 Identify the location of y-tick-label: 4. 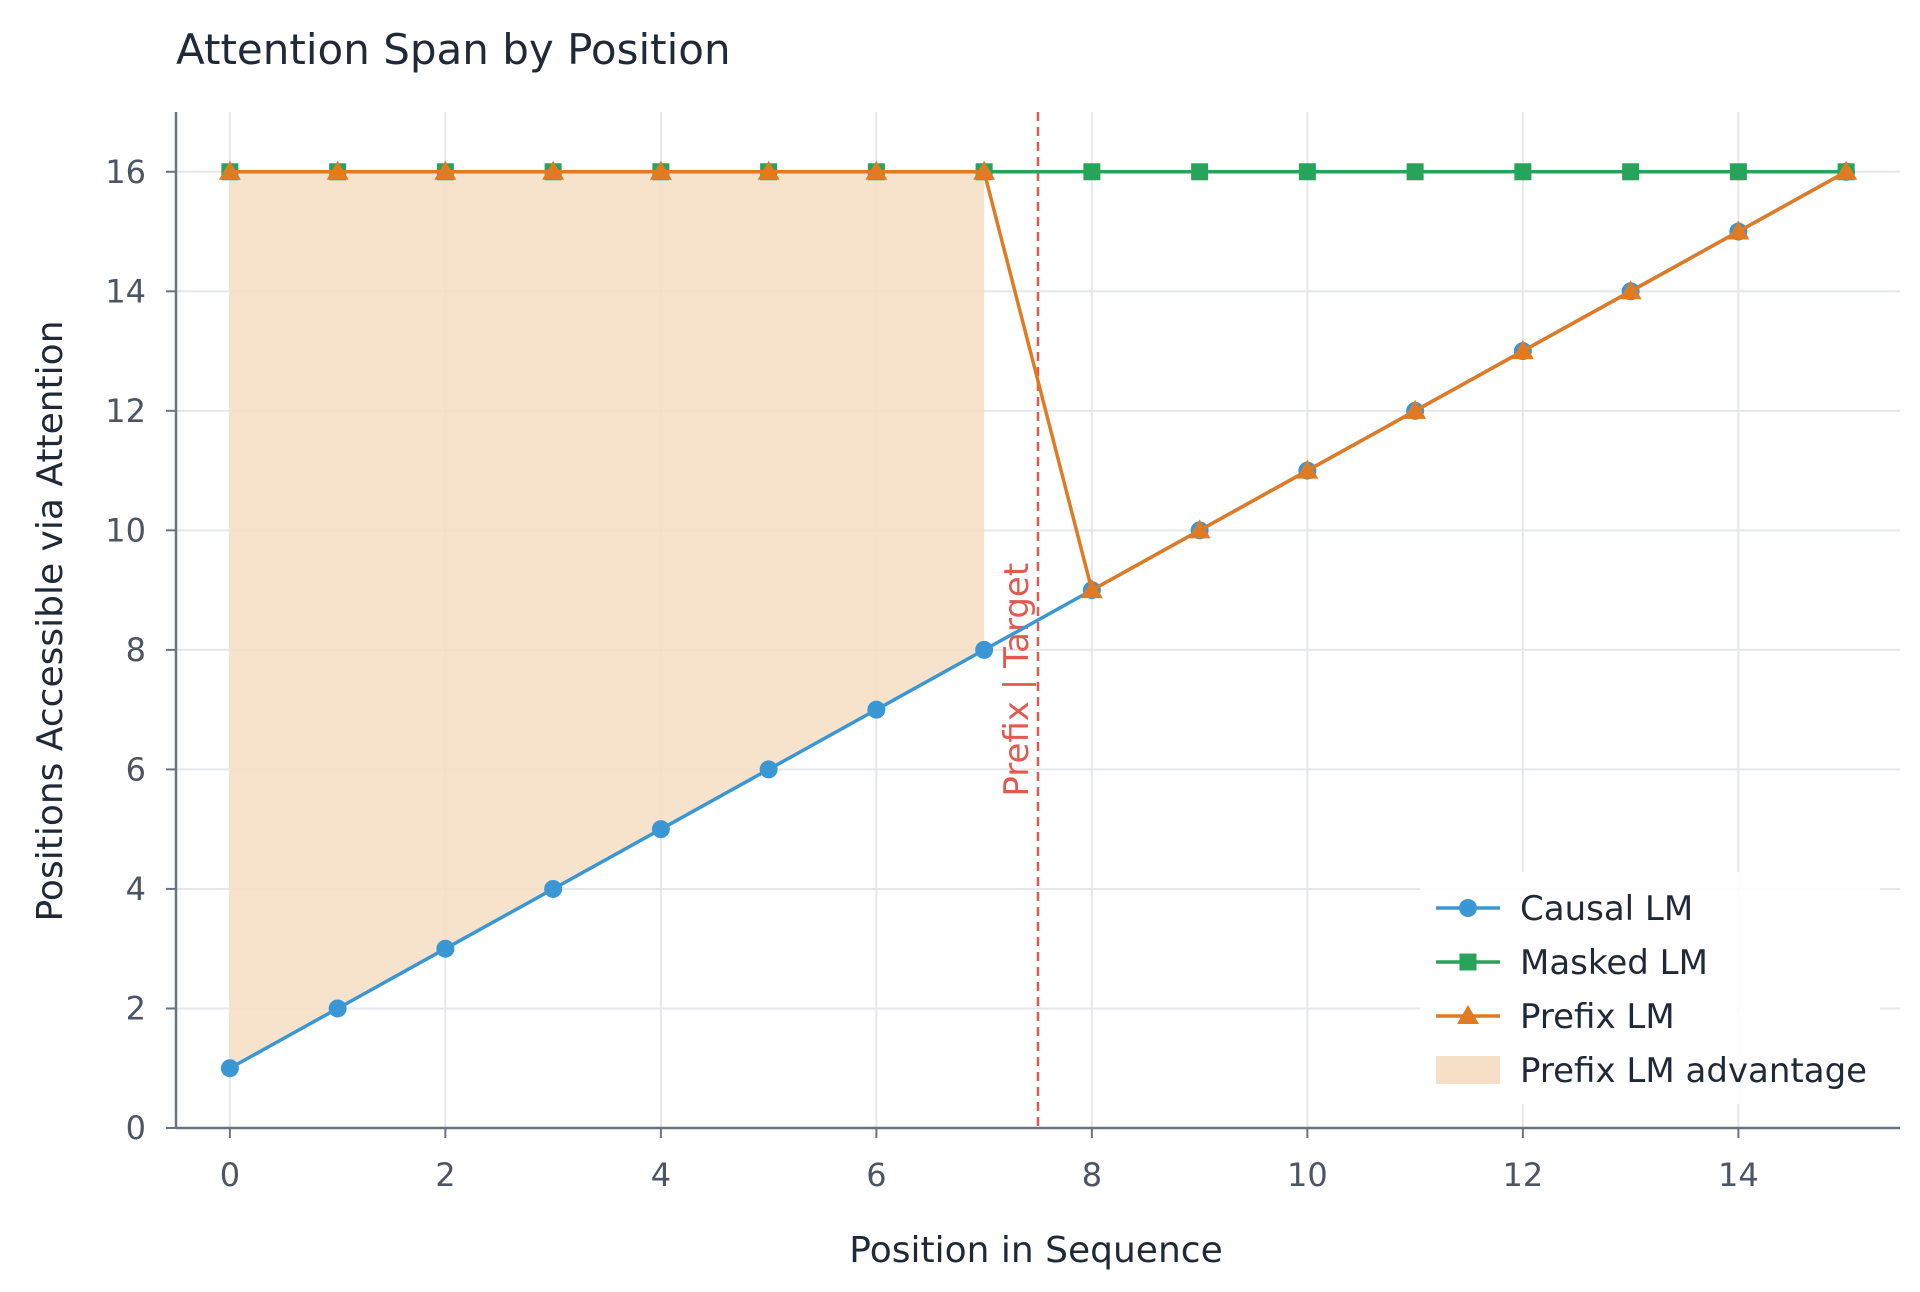
(136, 889).